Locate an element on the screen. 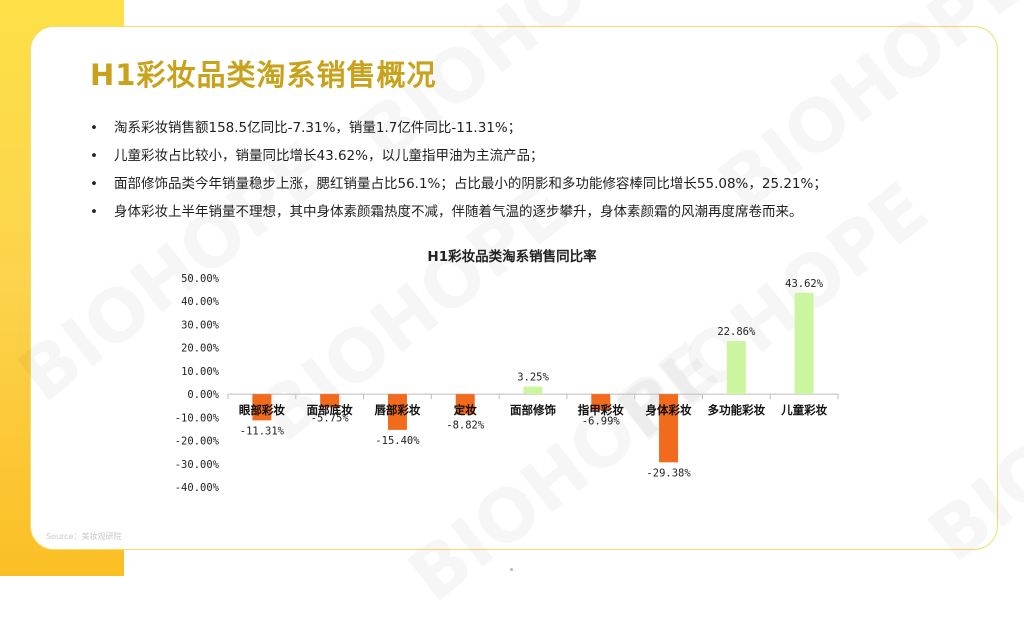  category-label: 多功能彩妆 is located at coordinates (737, 410).